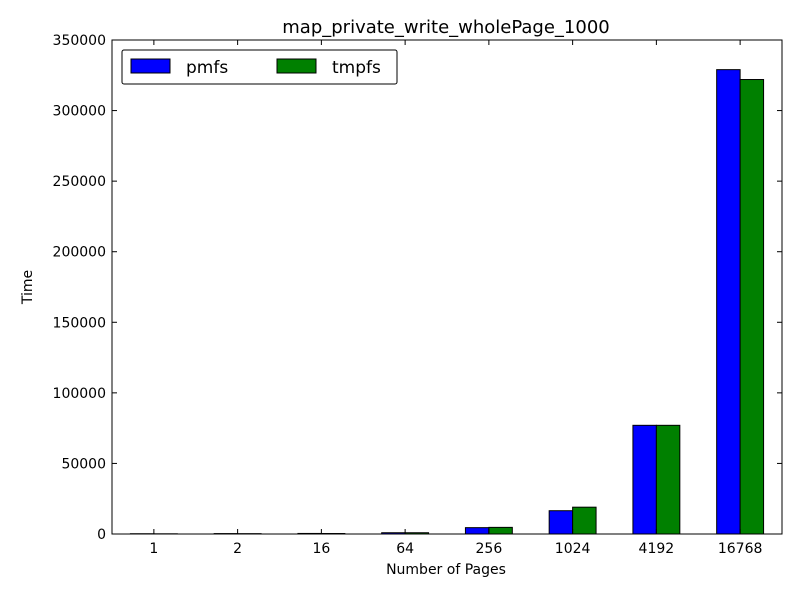 The width and height of the screenshot is (800, 600). What do you see at coordinates (83, 464) in the screenshot?
I see `y-tick-label: 50000` at bounding box center [83, 464].